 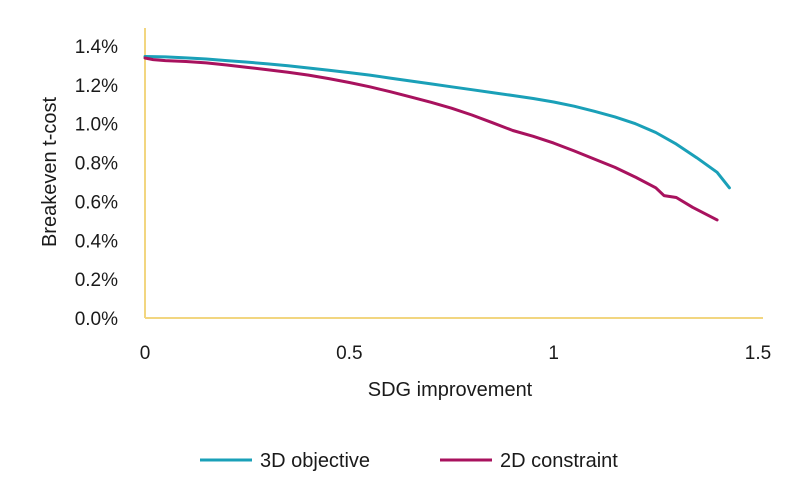 I want to click on legend-label: 2D constraint, so click(x=559, y=461).